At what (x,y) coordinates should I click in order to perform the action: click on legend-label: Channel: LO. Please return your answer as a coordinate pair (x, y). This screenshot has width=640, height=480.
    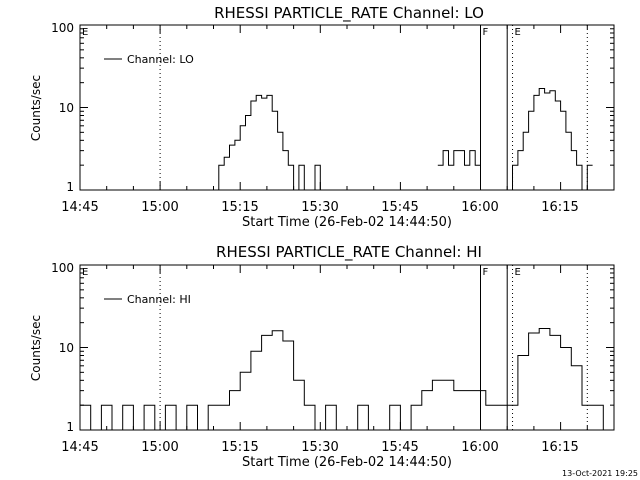
    Looking at the image, I should click on (160, 59).